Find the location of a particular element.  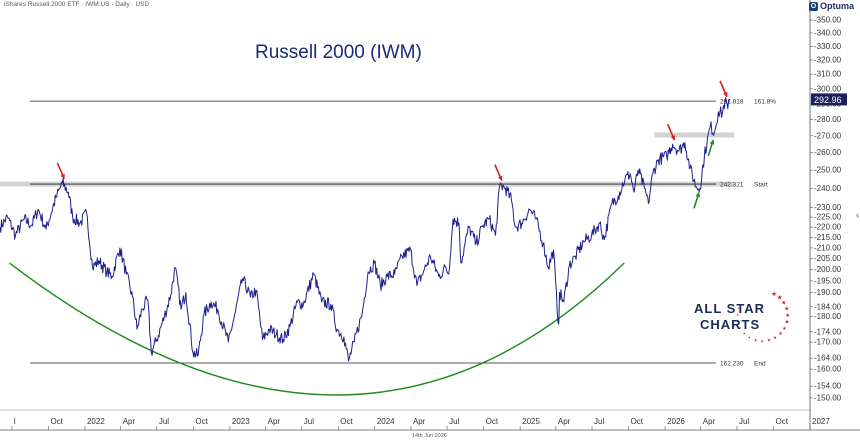

x-tick-label-13: Oct is located at coordinates (492, 421).